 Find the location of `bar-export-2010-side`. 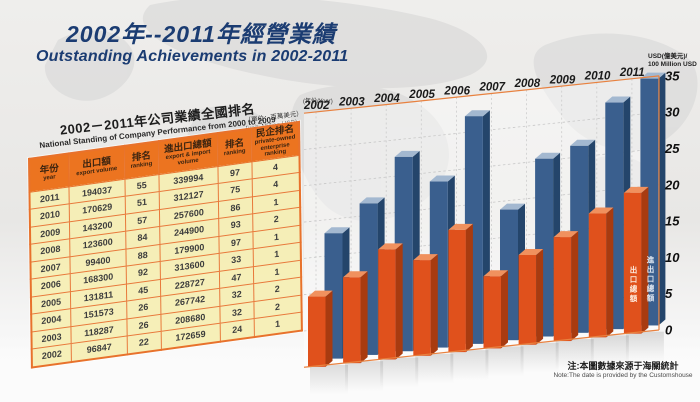

bar-export-2010-side is located at coordinates (610, 272).